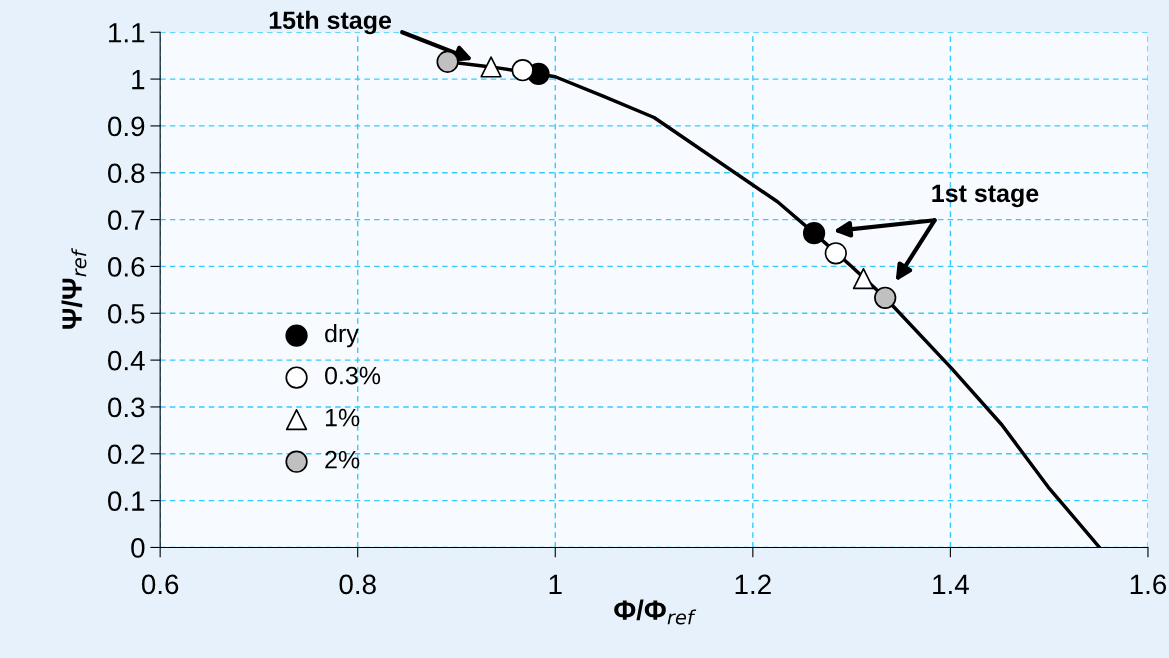 This screenshot has width=1169, height=658. I want to click on y-tick-label: 1.1, so click(127, 33).